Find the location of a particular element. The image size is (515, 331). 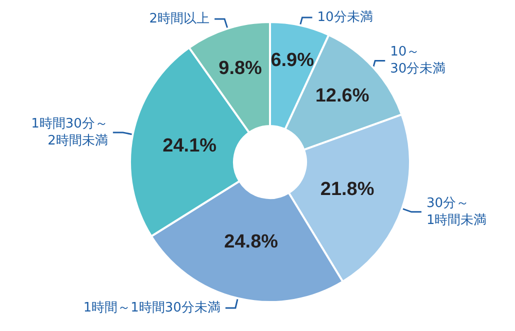

data-label: 6.9% is located at coordinates (292, 60).